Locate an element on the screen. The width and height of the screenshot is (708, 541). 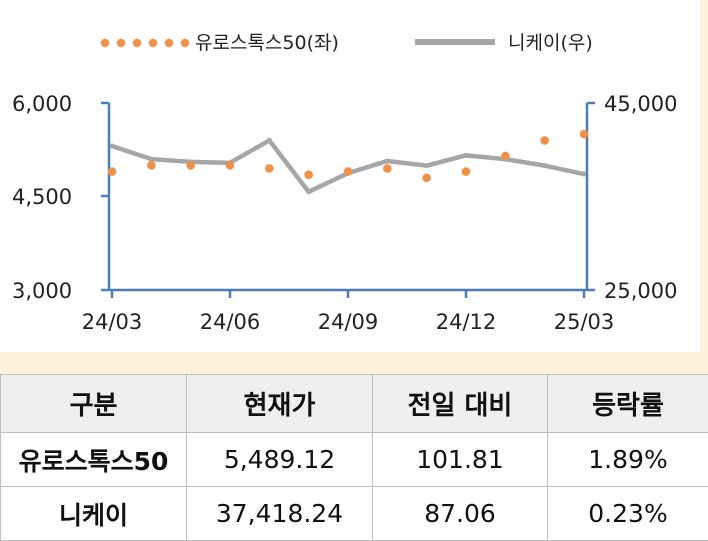
row-price: 37,418.24 is located at coordinates (280, 514).